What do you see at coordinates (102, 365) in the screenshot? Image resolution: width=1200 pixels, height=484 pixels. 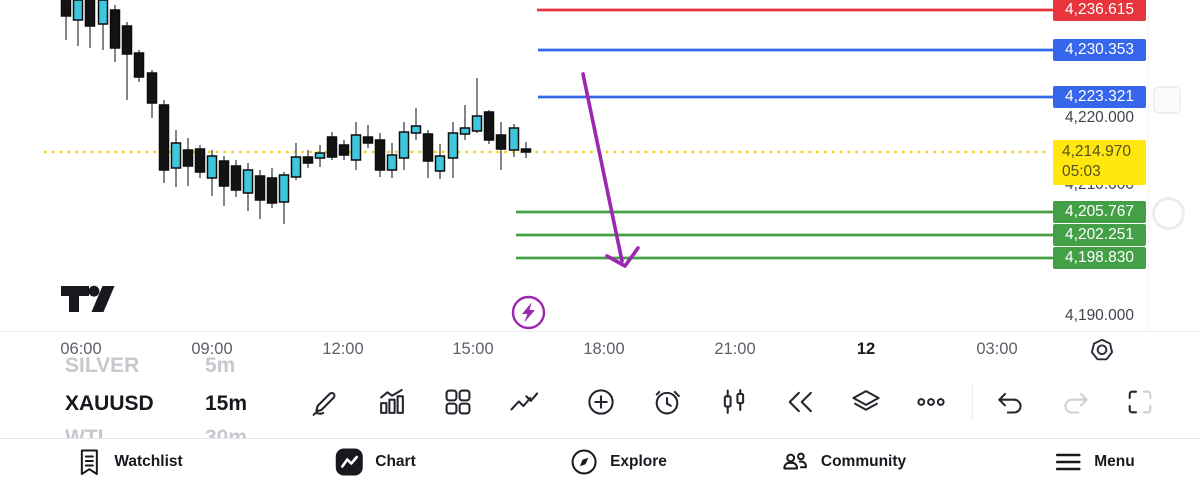 I see `symbol-name: SILVER` at bounding box center [102, 365].